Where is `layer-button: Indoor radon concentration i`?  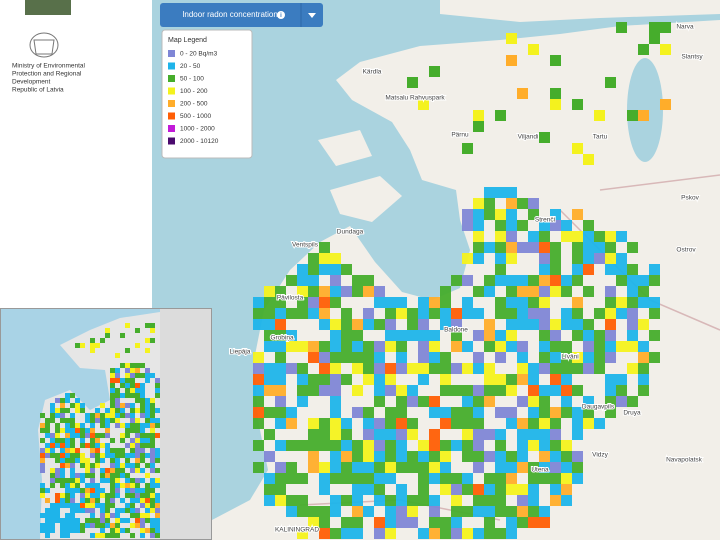
layer-button: Indoor radon concentration i is located at coordinates (241, 15).